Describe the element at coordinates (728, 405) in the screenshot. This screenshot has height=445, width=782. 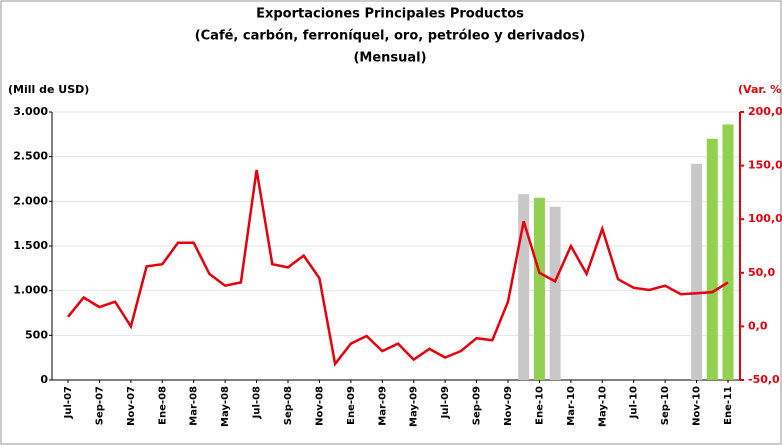
I see `x-tick-label: Ene-11` at that location.